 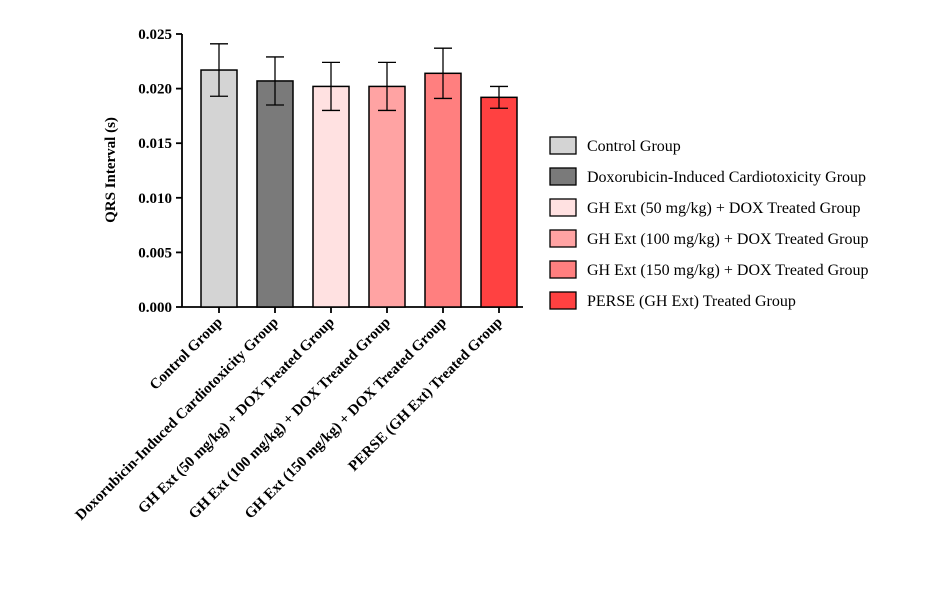 I want to click on legend-label-1: Control Group, so click(x=634, y=146).